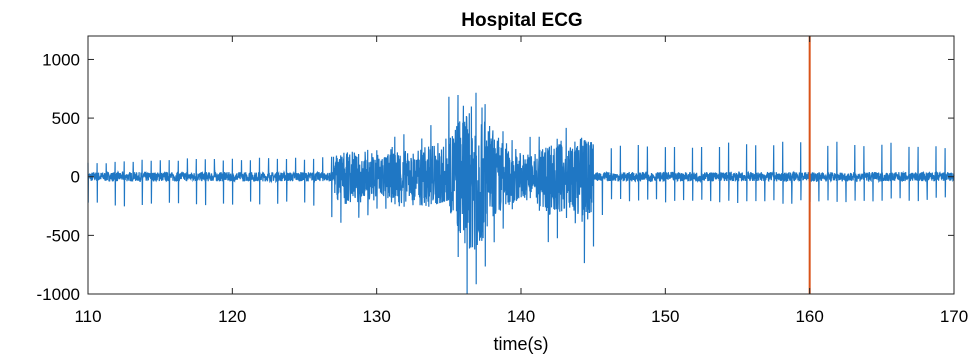 The width and height of the screenshot is (980, 354). Describe the element at coordinates (75, 177) in the screenshot. I see `y-tick-label: 0` at that location.